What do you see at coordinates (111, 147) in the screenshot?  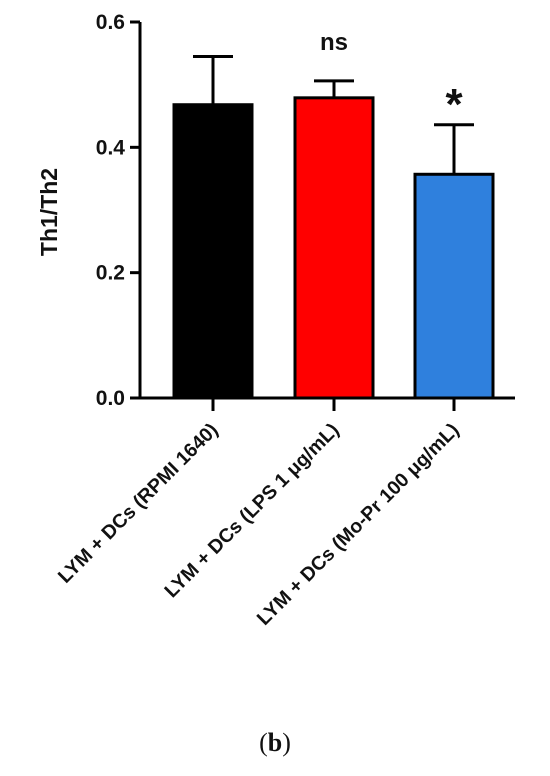 I see `y-tick-label: 0.4` at bounding box center [111, 147].